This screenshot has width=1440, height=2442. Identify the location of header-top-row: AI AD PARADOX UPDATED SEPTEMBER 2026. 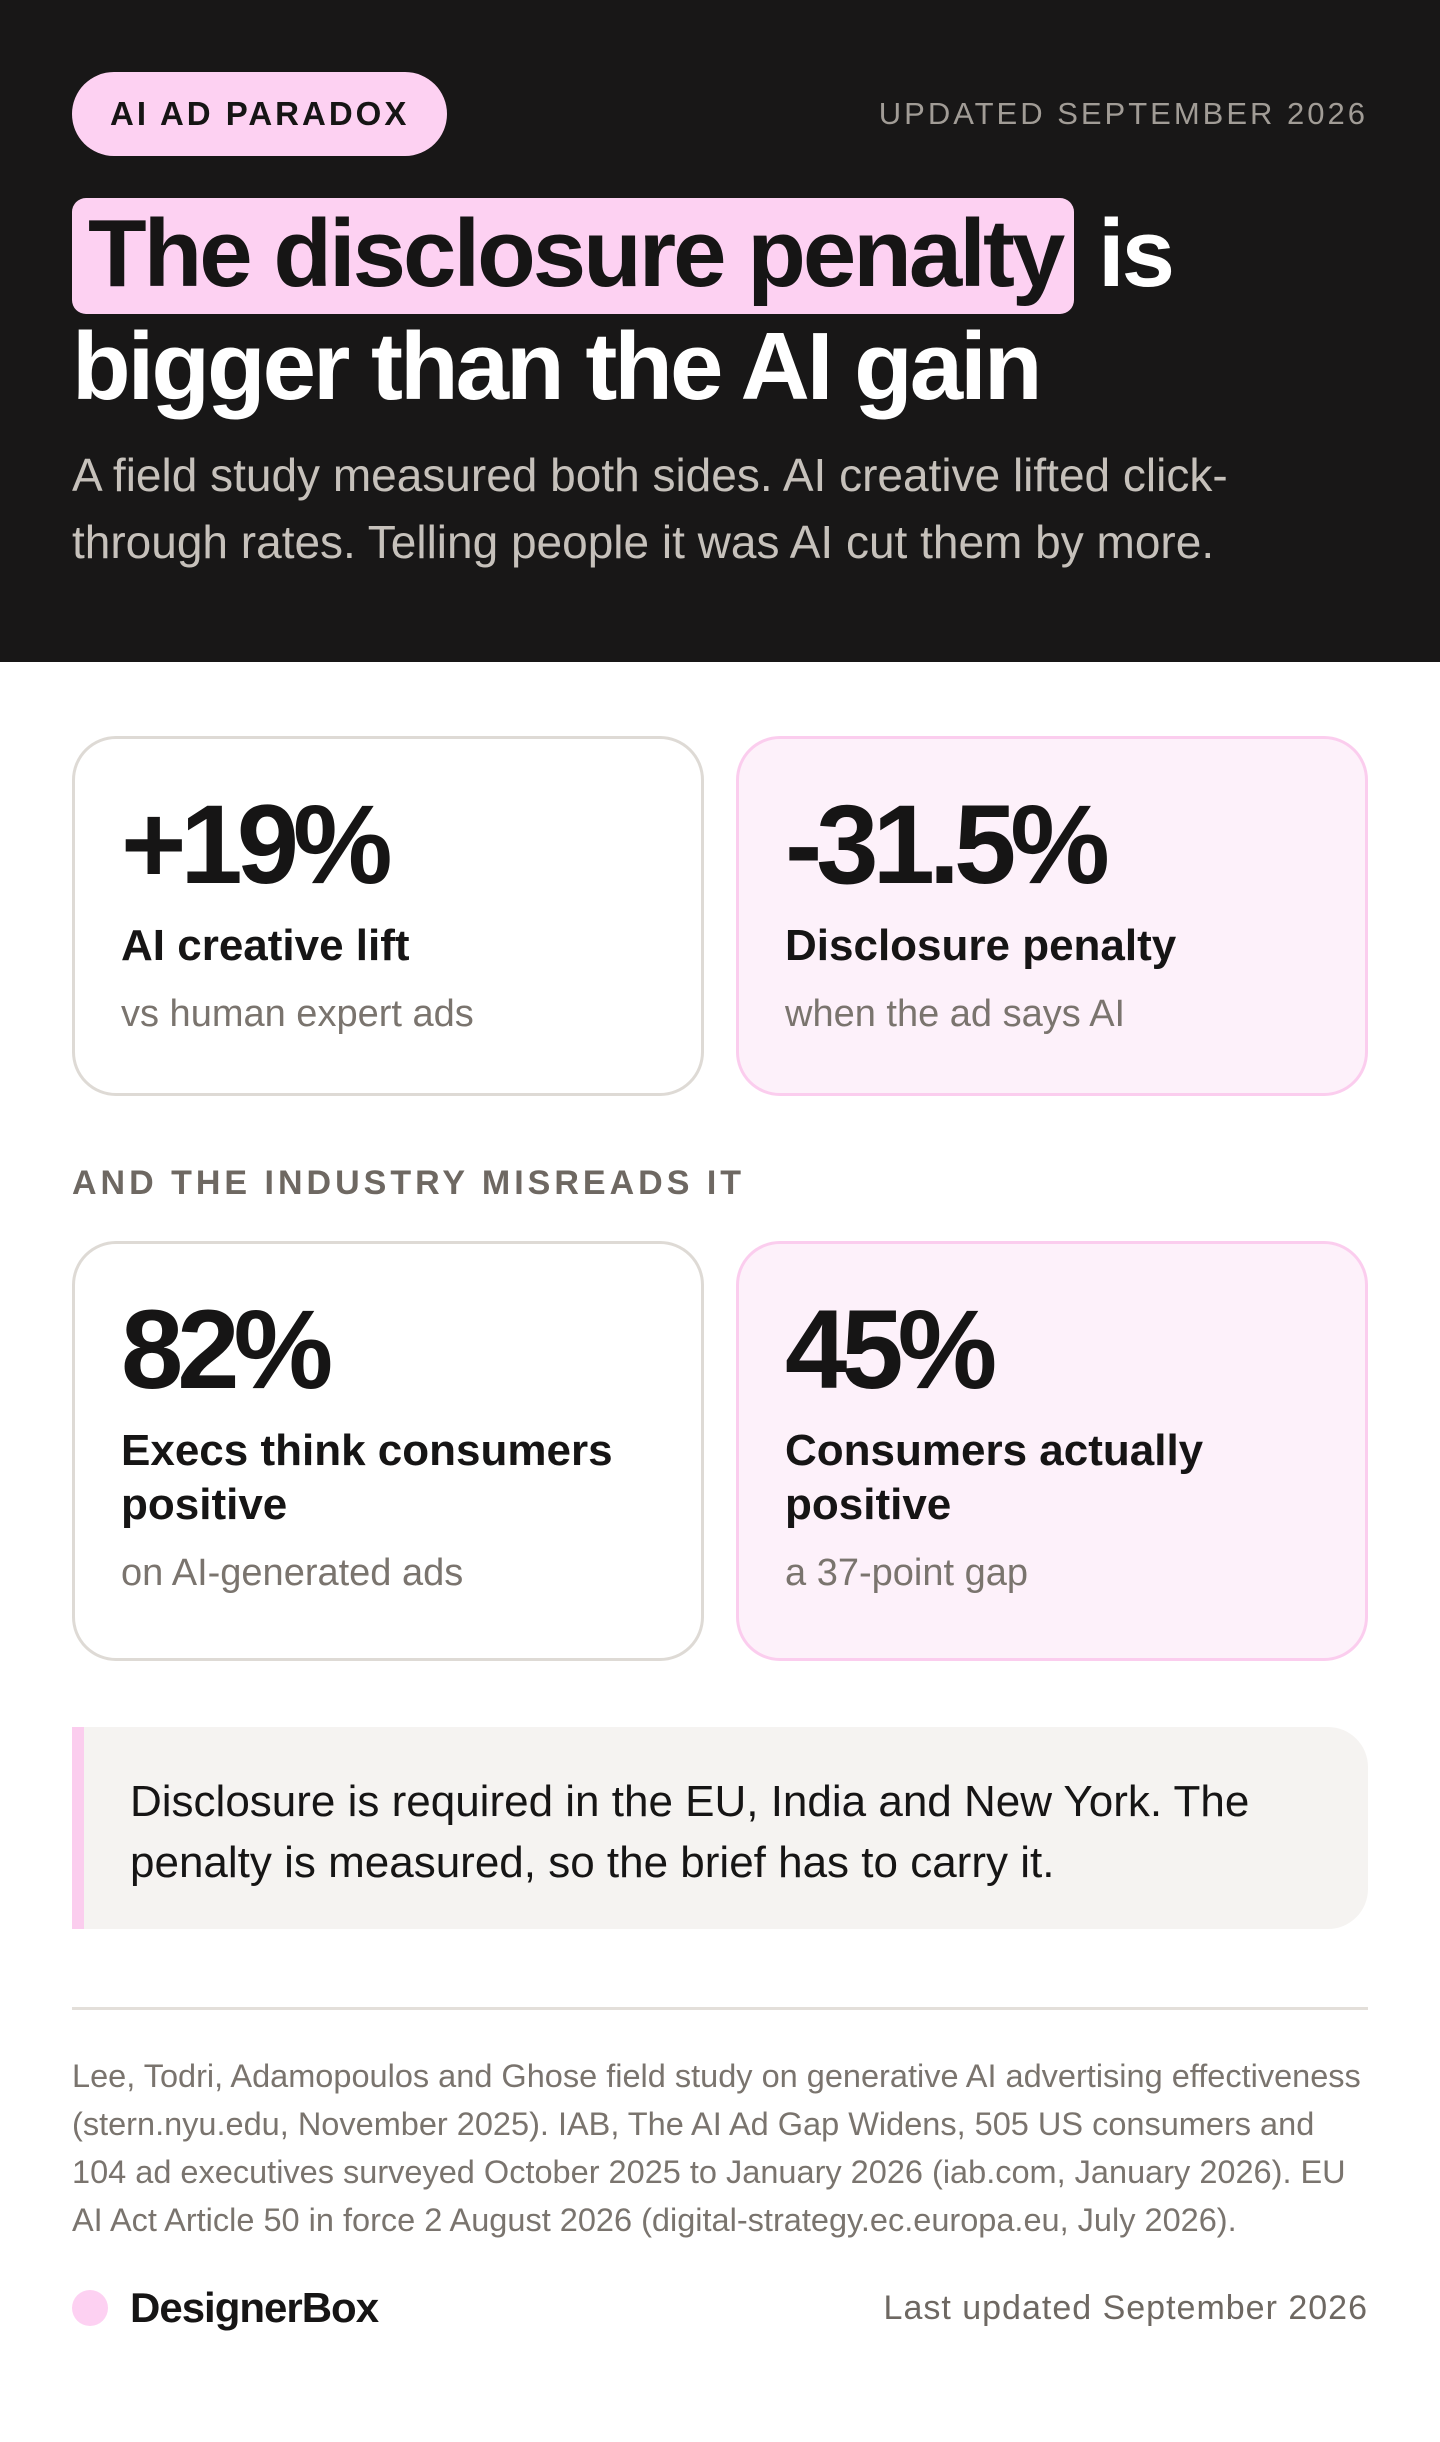
(720, 114).